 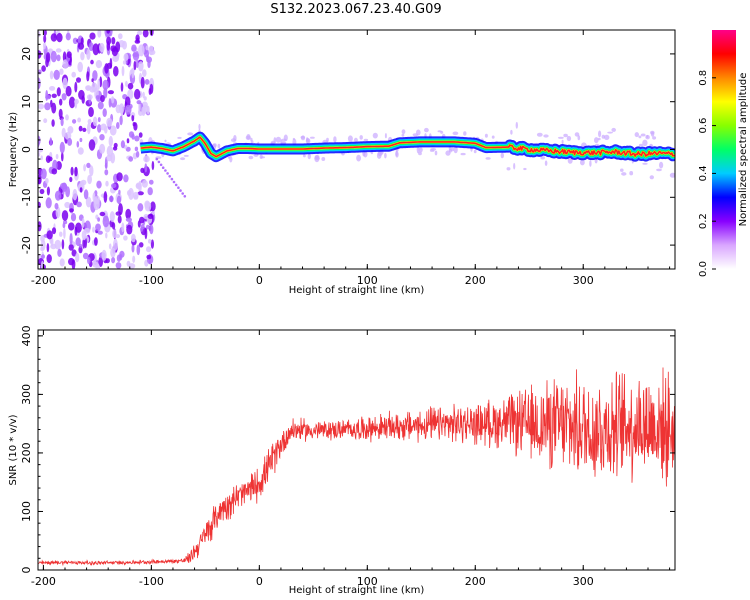 What do you see at coordinates (26, 102) in the screenshot?
I see `y-tick-label: 10` at bounding box center [26, 102].